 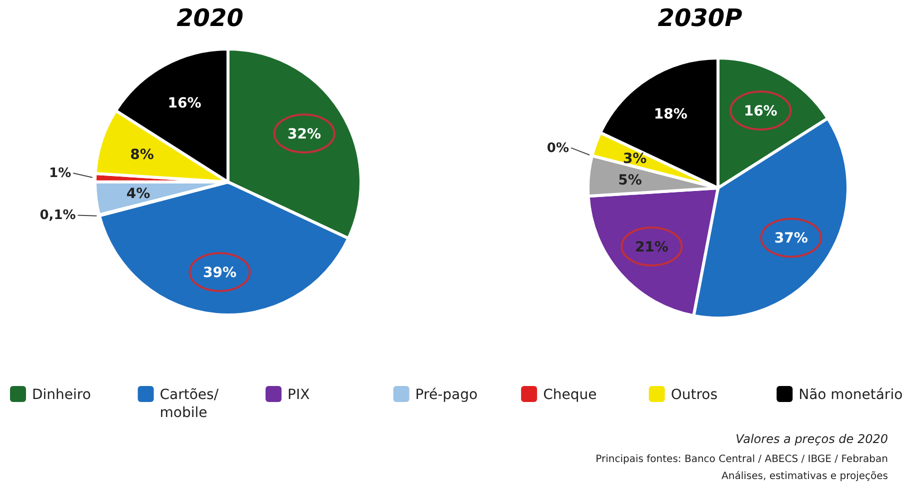 I want to click on data-label: 8%, so click(x=142, y=154).